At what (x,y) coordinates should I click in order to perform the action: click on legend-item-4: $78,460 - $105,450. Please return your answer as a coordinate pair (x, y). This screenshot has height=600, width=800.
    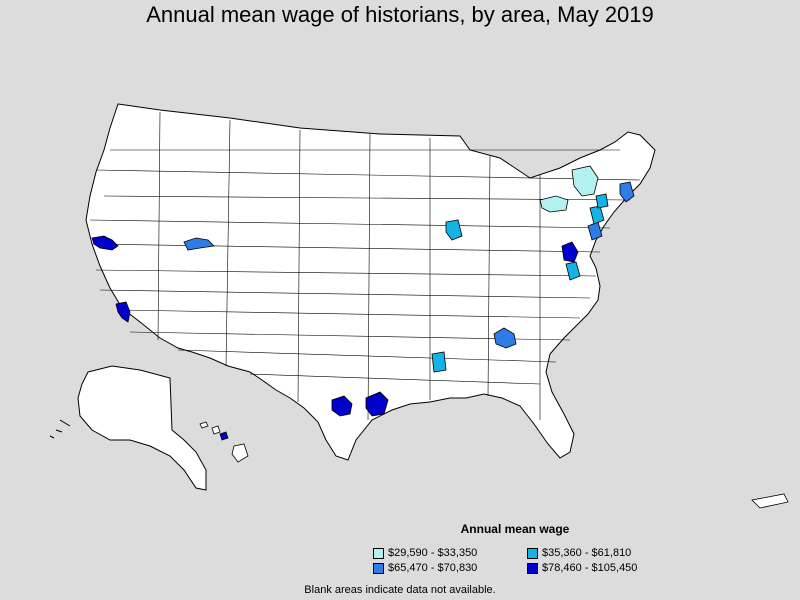
    Looking at the image, I should click on (582, 568).